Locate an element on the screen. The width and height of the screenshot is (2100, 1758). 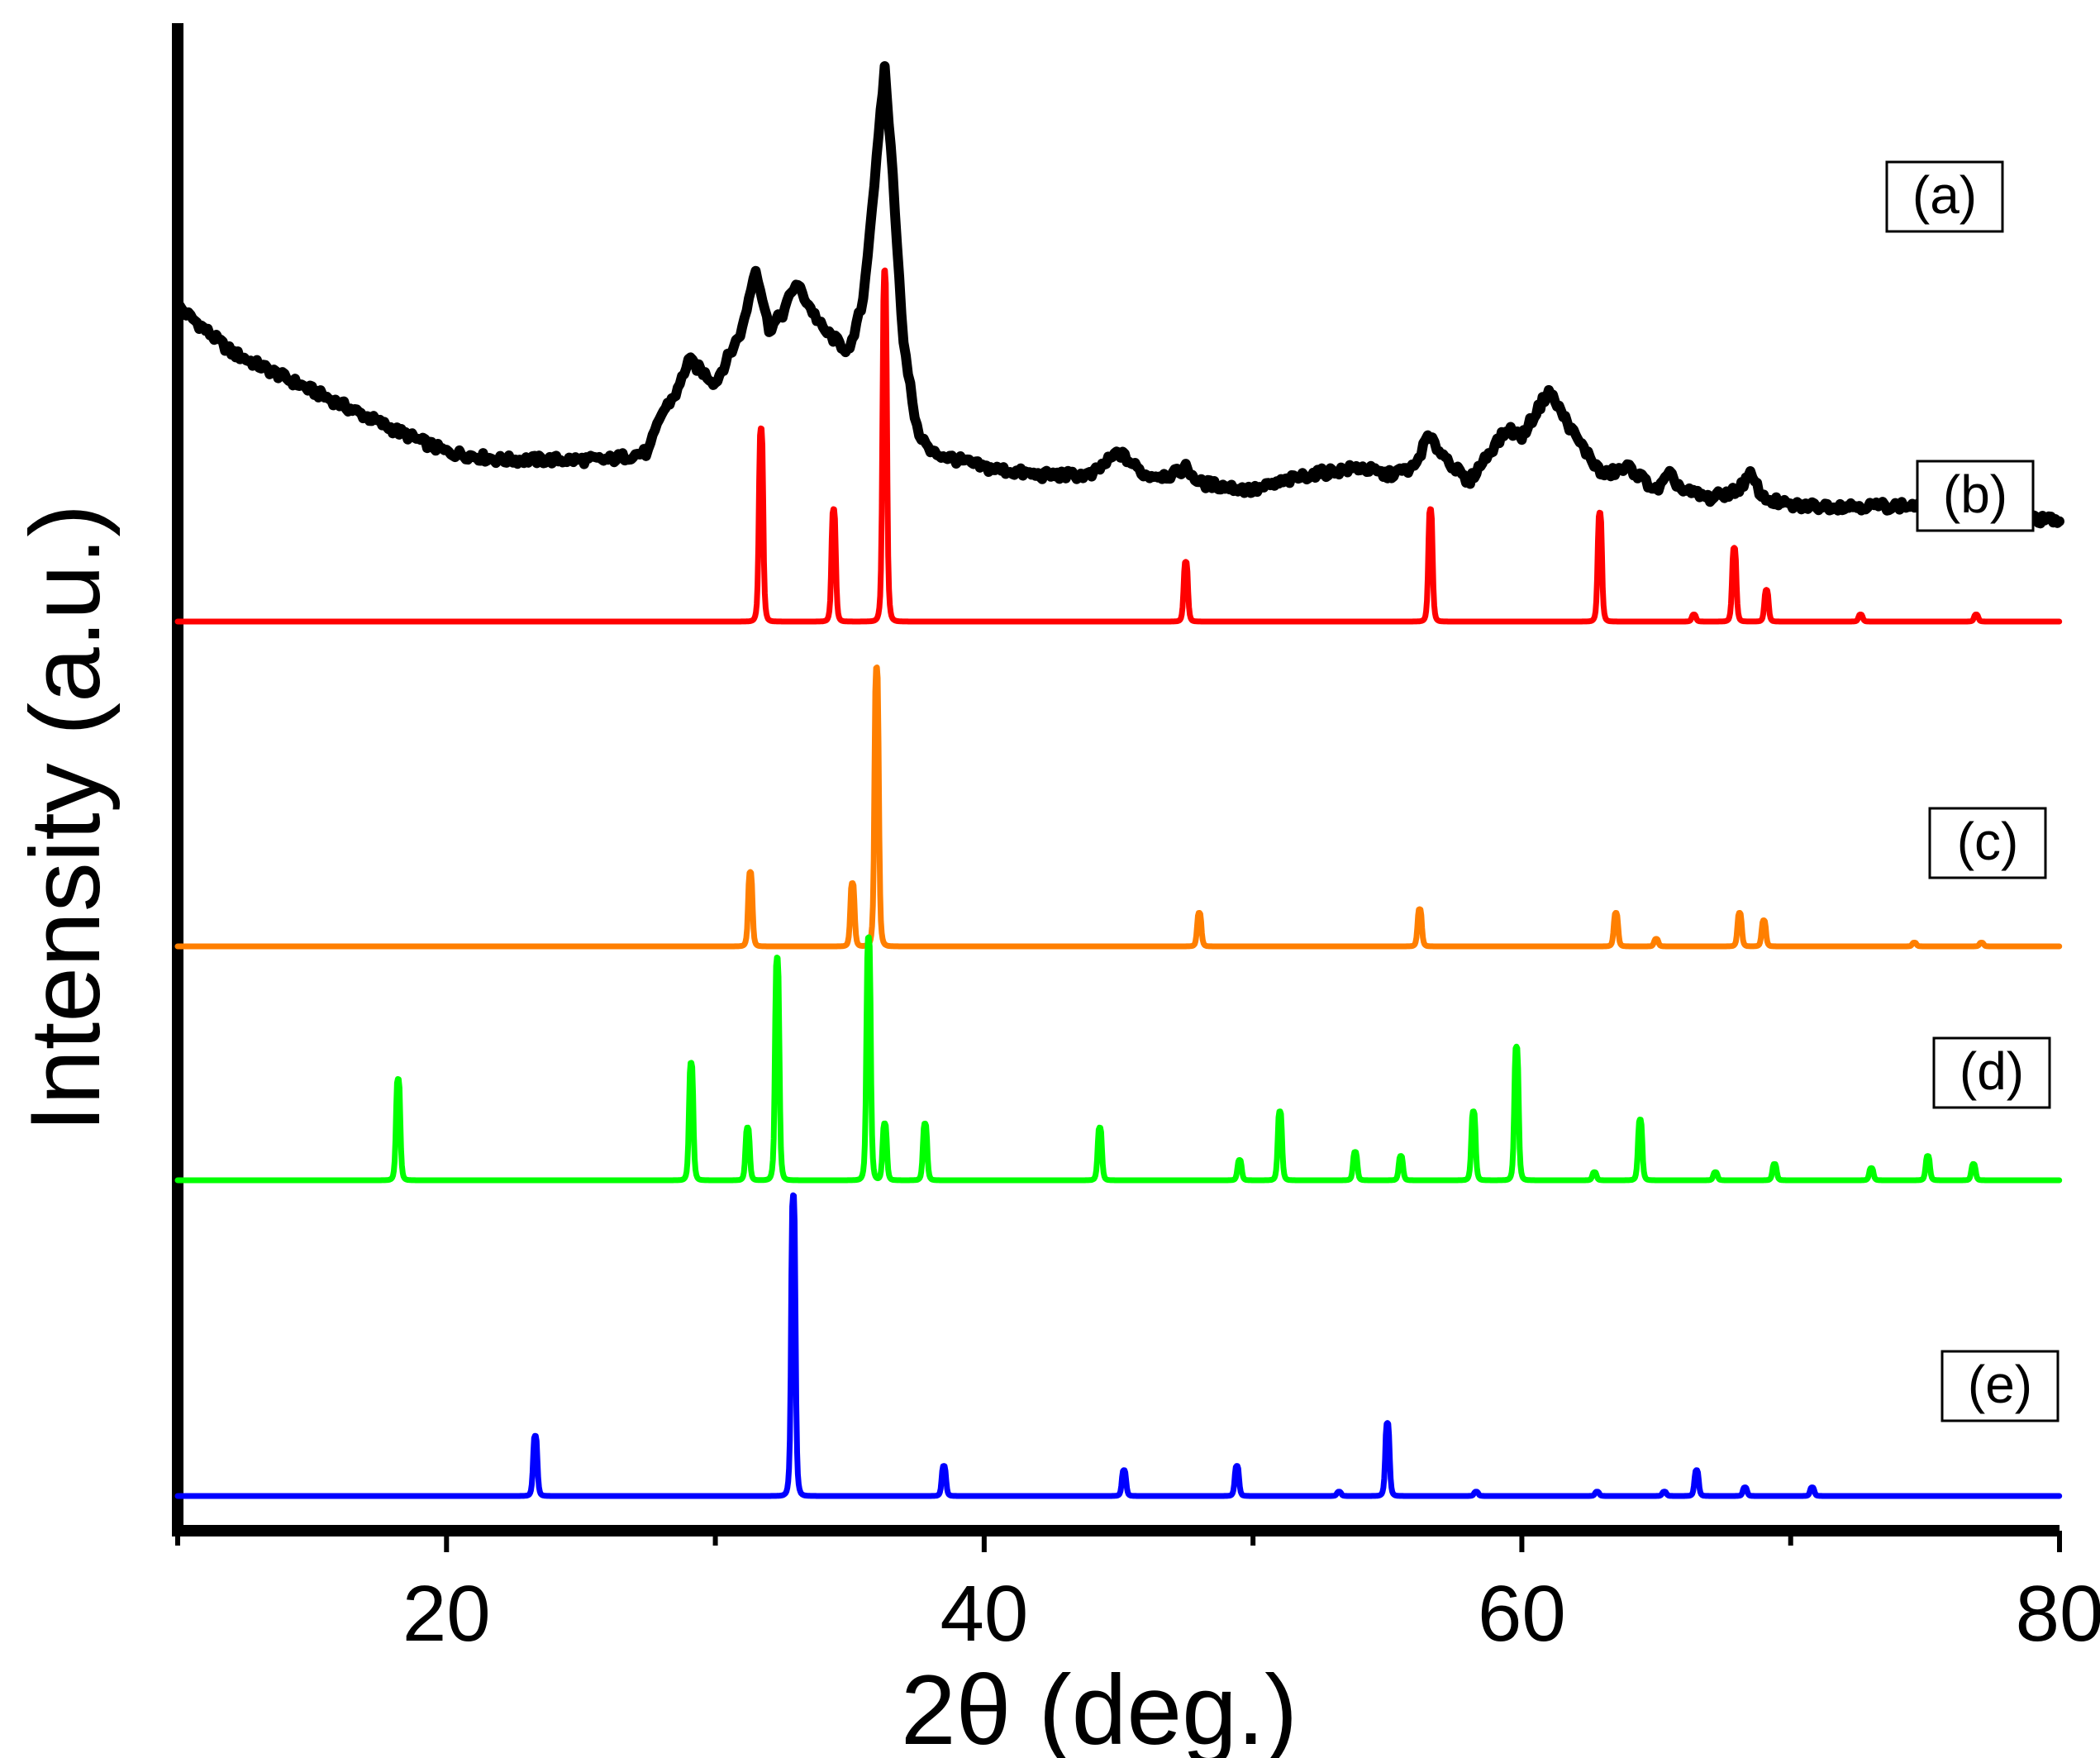
series-tag-label: (c) is located at coordinates (1988, 841).